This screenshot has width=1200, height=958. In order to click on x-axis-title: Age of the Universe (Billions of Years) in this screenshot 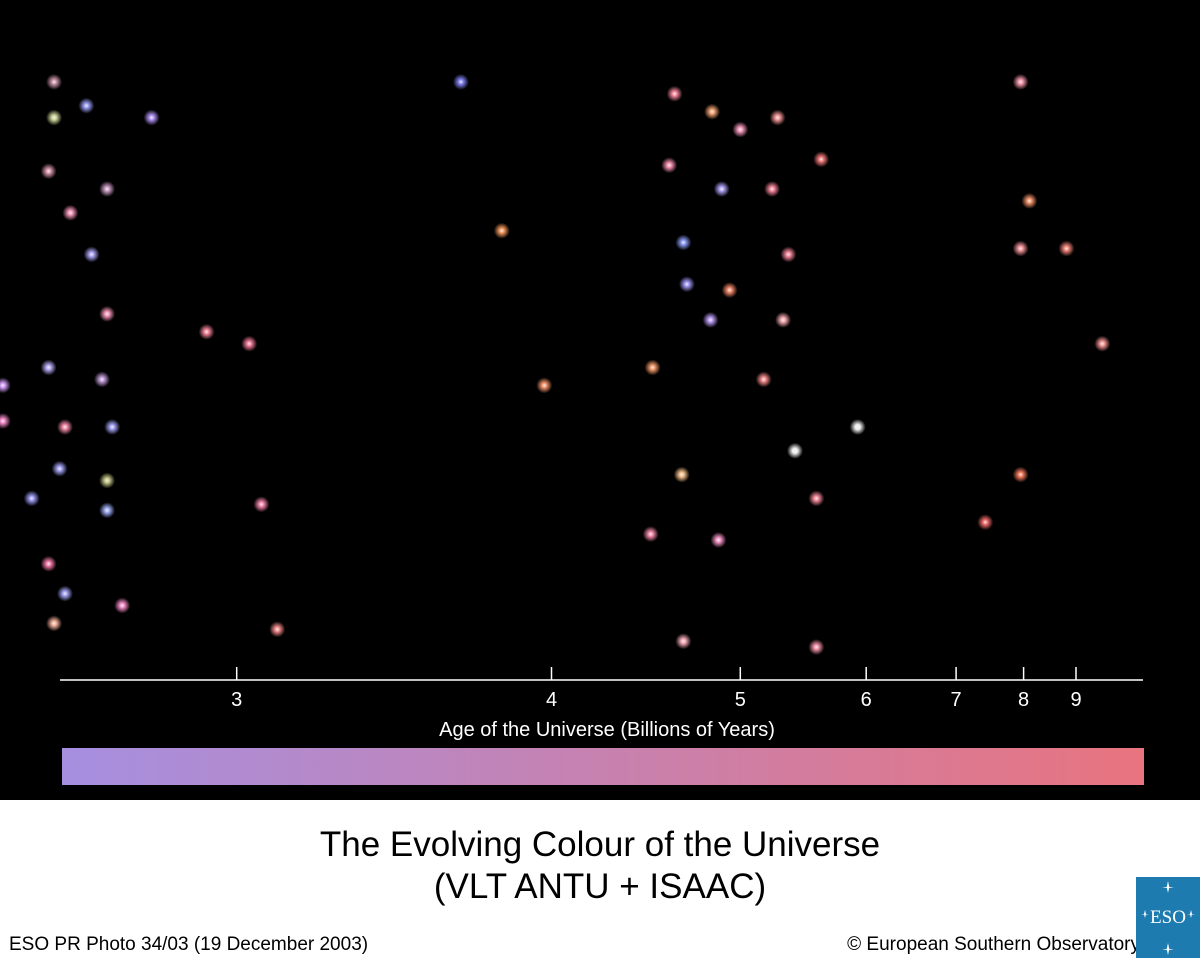, I will do `click(607, 730)`.